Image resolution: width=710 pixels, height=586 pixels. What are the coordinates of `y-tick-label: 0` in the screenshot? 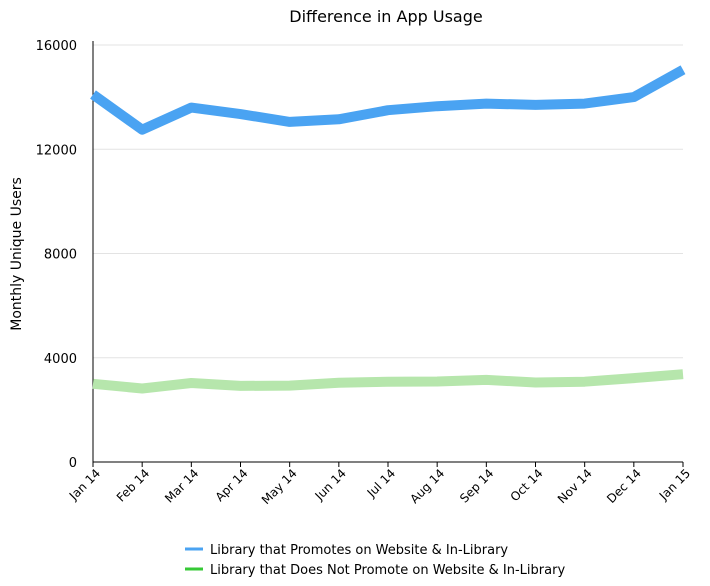 It's located at (73, 463).